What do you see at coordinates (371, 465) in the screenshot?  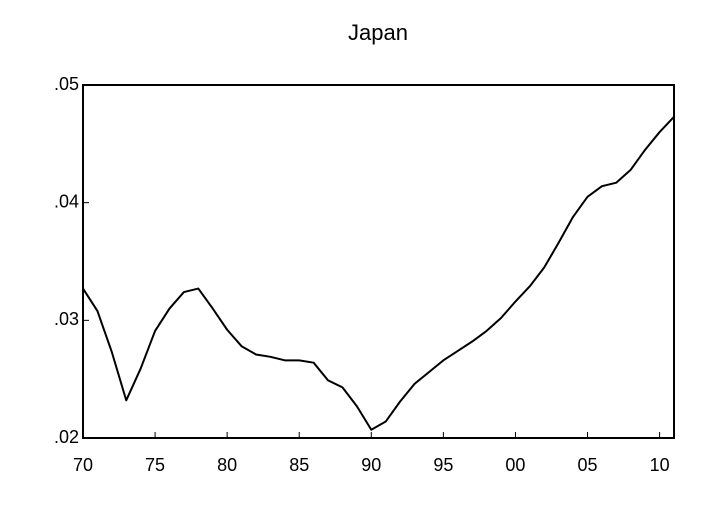 I see `x-tick-label: 90` at bounding box center [371, 465].